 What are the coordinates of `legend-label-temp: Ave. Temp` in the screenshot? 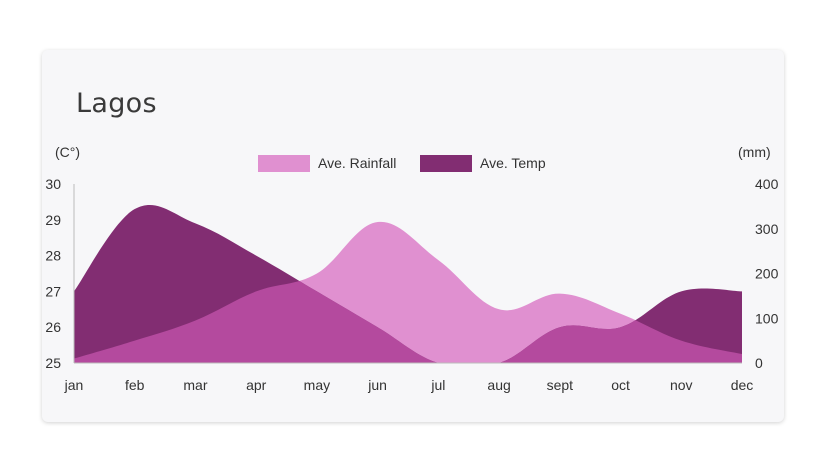 It's located at (513, 163).